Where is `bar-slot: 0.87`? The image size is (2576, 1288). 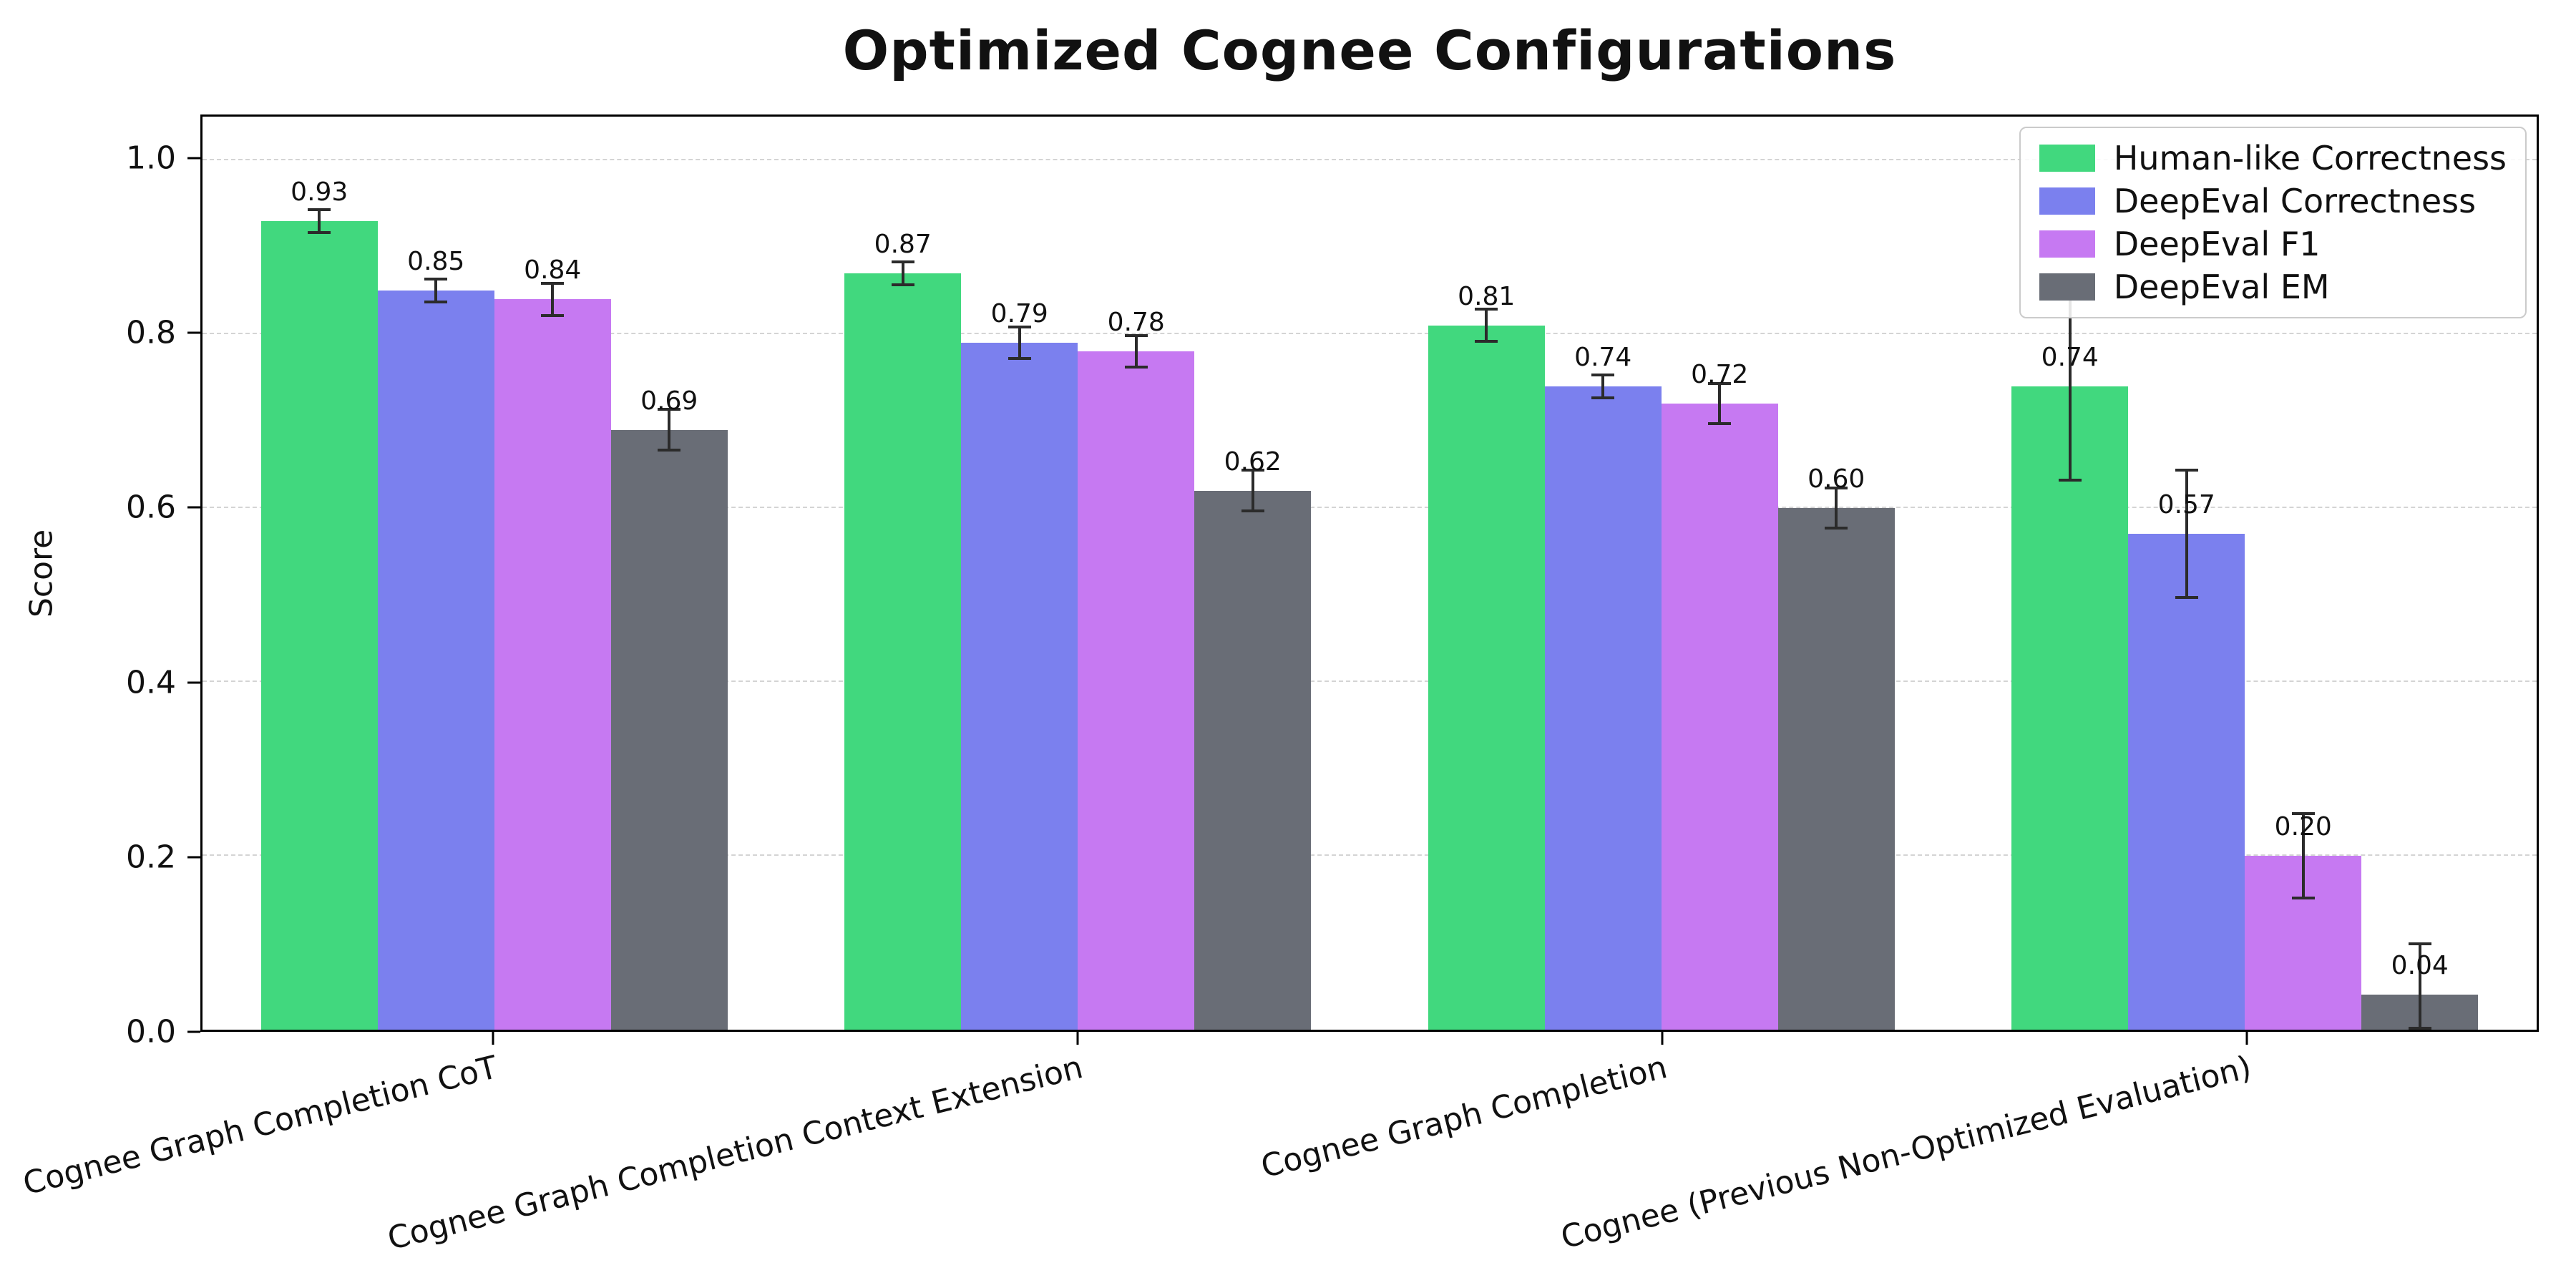 bar-slot: 0.87 is located at coordinates (903, 573).